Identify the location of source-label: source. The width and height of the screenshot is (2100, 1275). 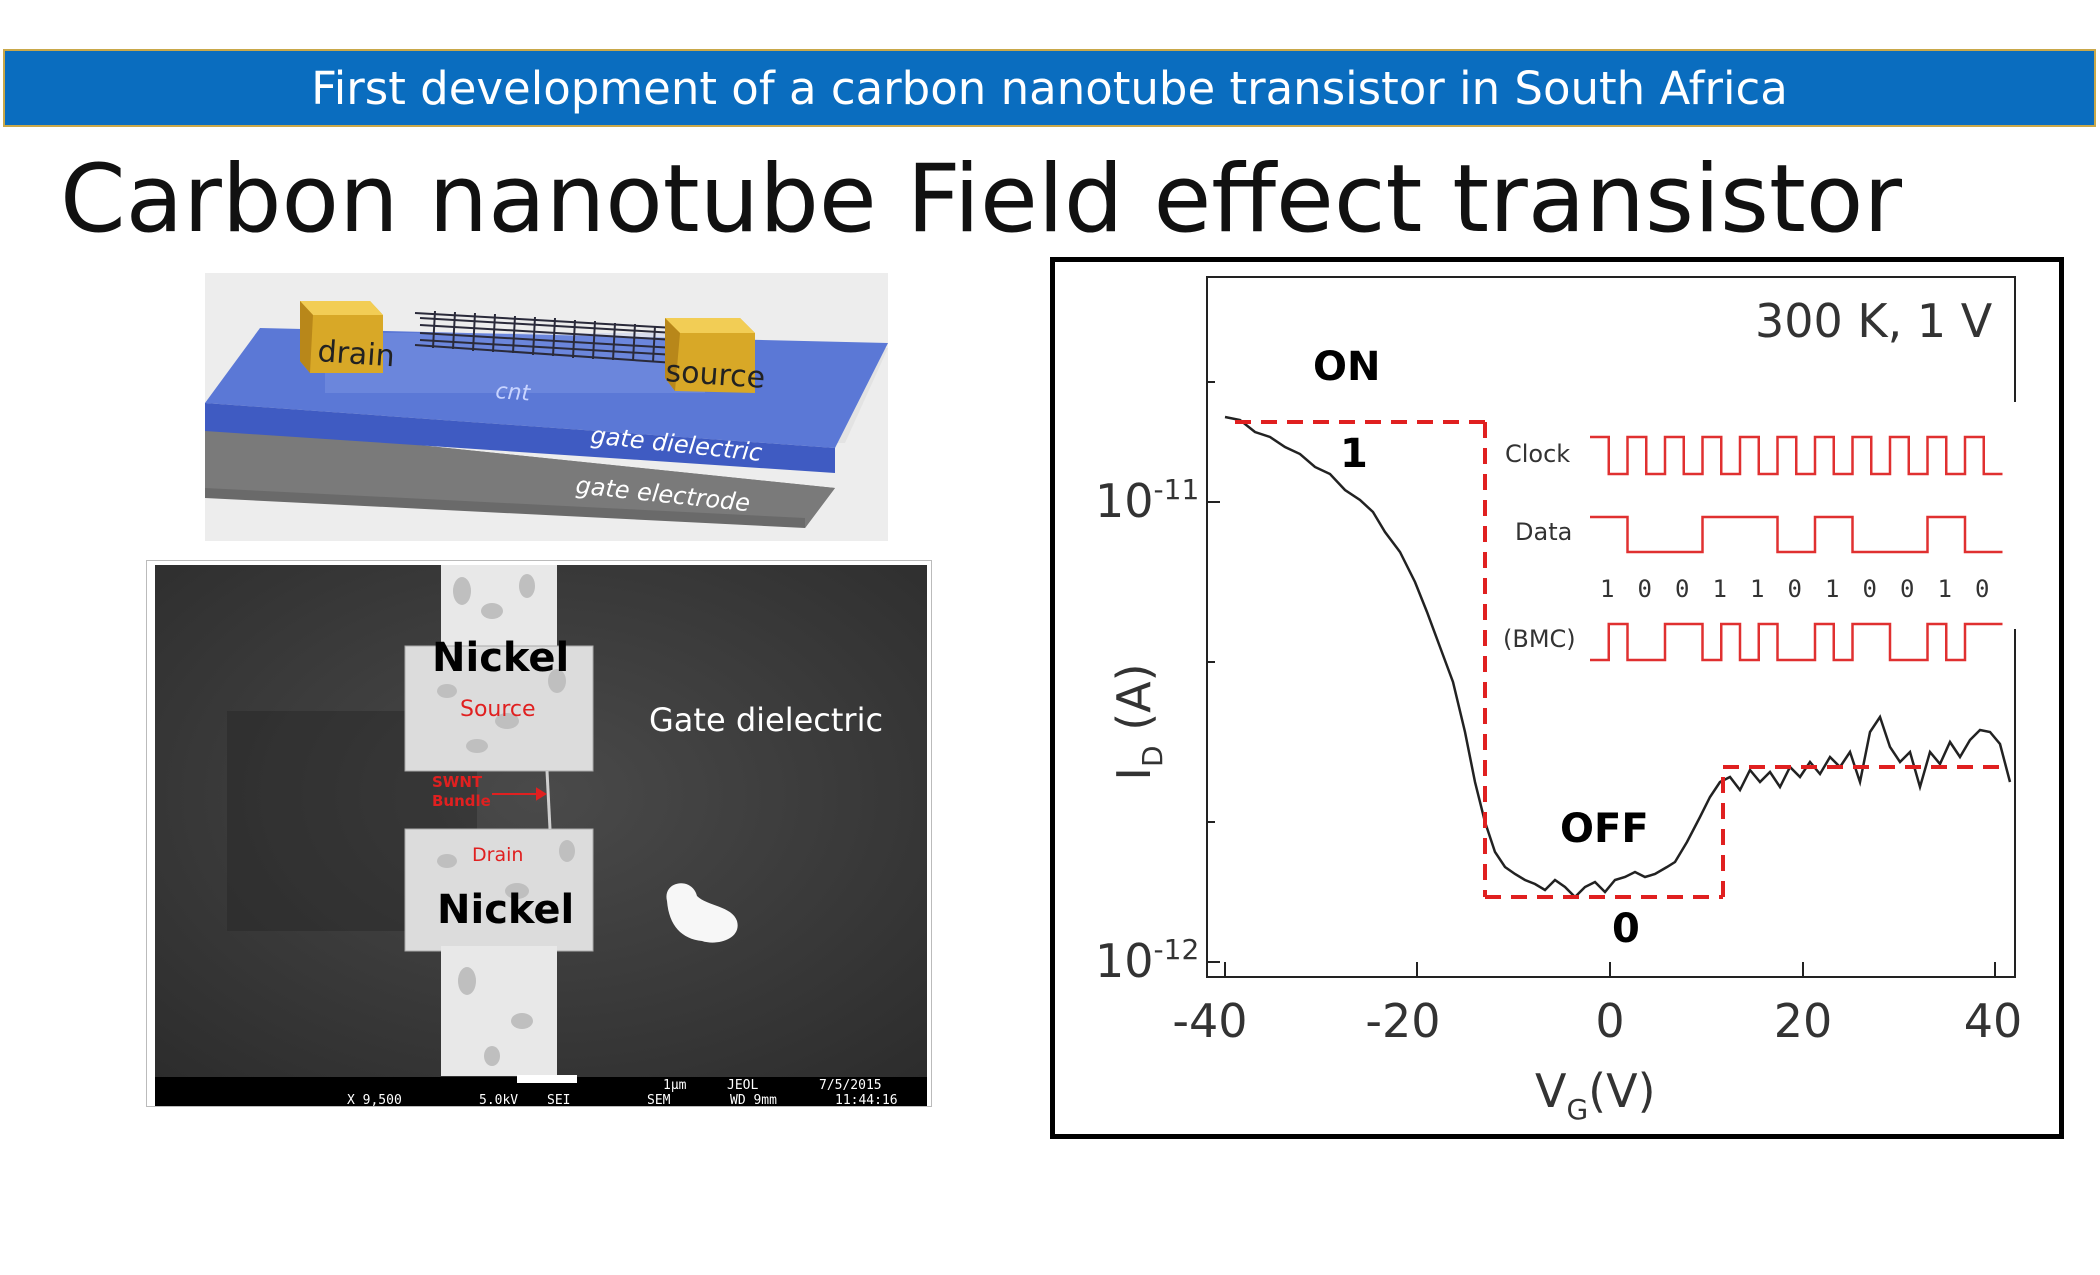
(715, 375).